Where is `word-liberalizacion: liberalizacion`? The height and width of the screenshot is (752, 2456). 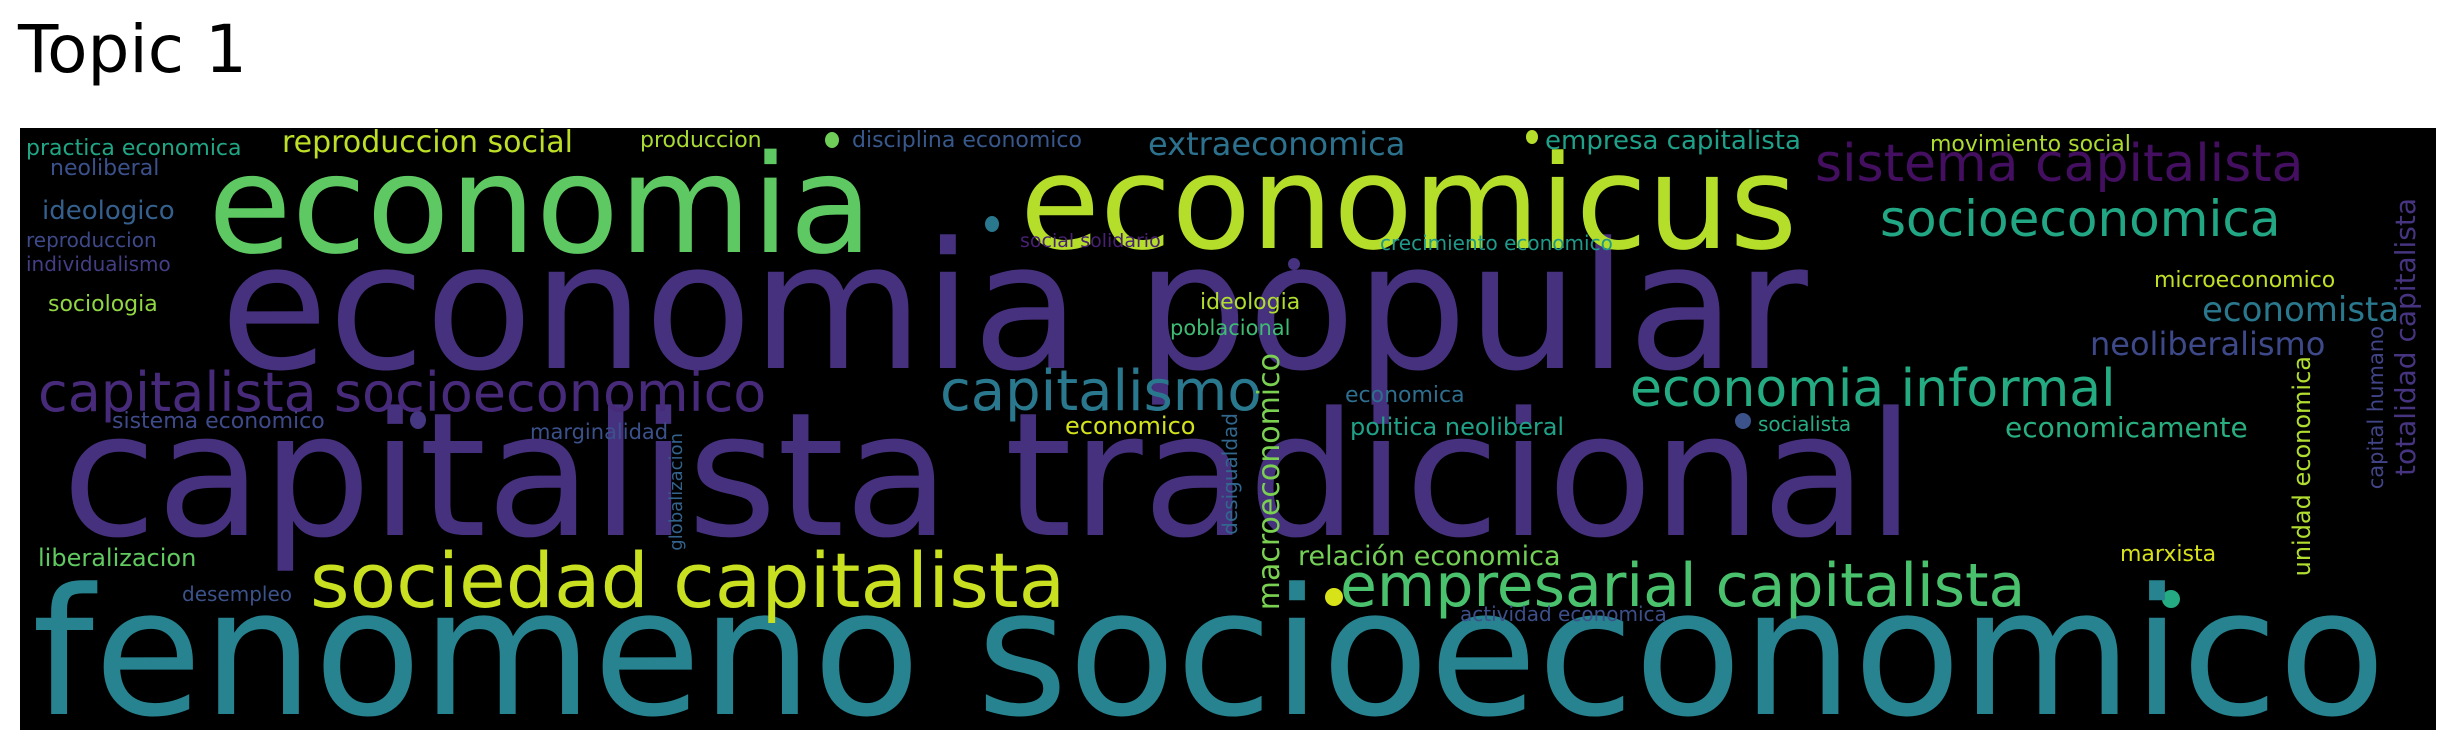 word-liberalizacion: liberalizacion is located at coordinates (117, 558).